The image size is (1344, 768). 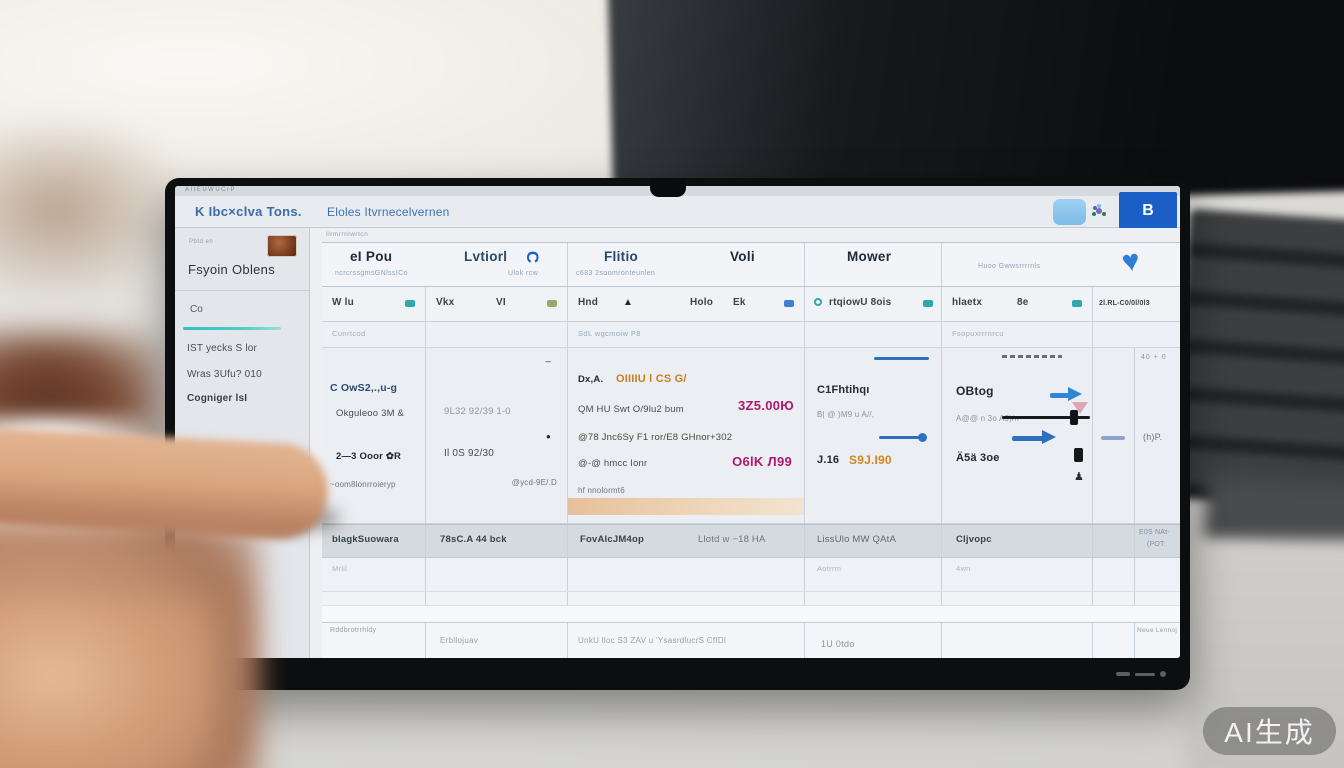 What do you see at coordinates (870, 460) in the screenshot?
I see `price-value: S9J.I90` at bounding box center [870, 460].